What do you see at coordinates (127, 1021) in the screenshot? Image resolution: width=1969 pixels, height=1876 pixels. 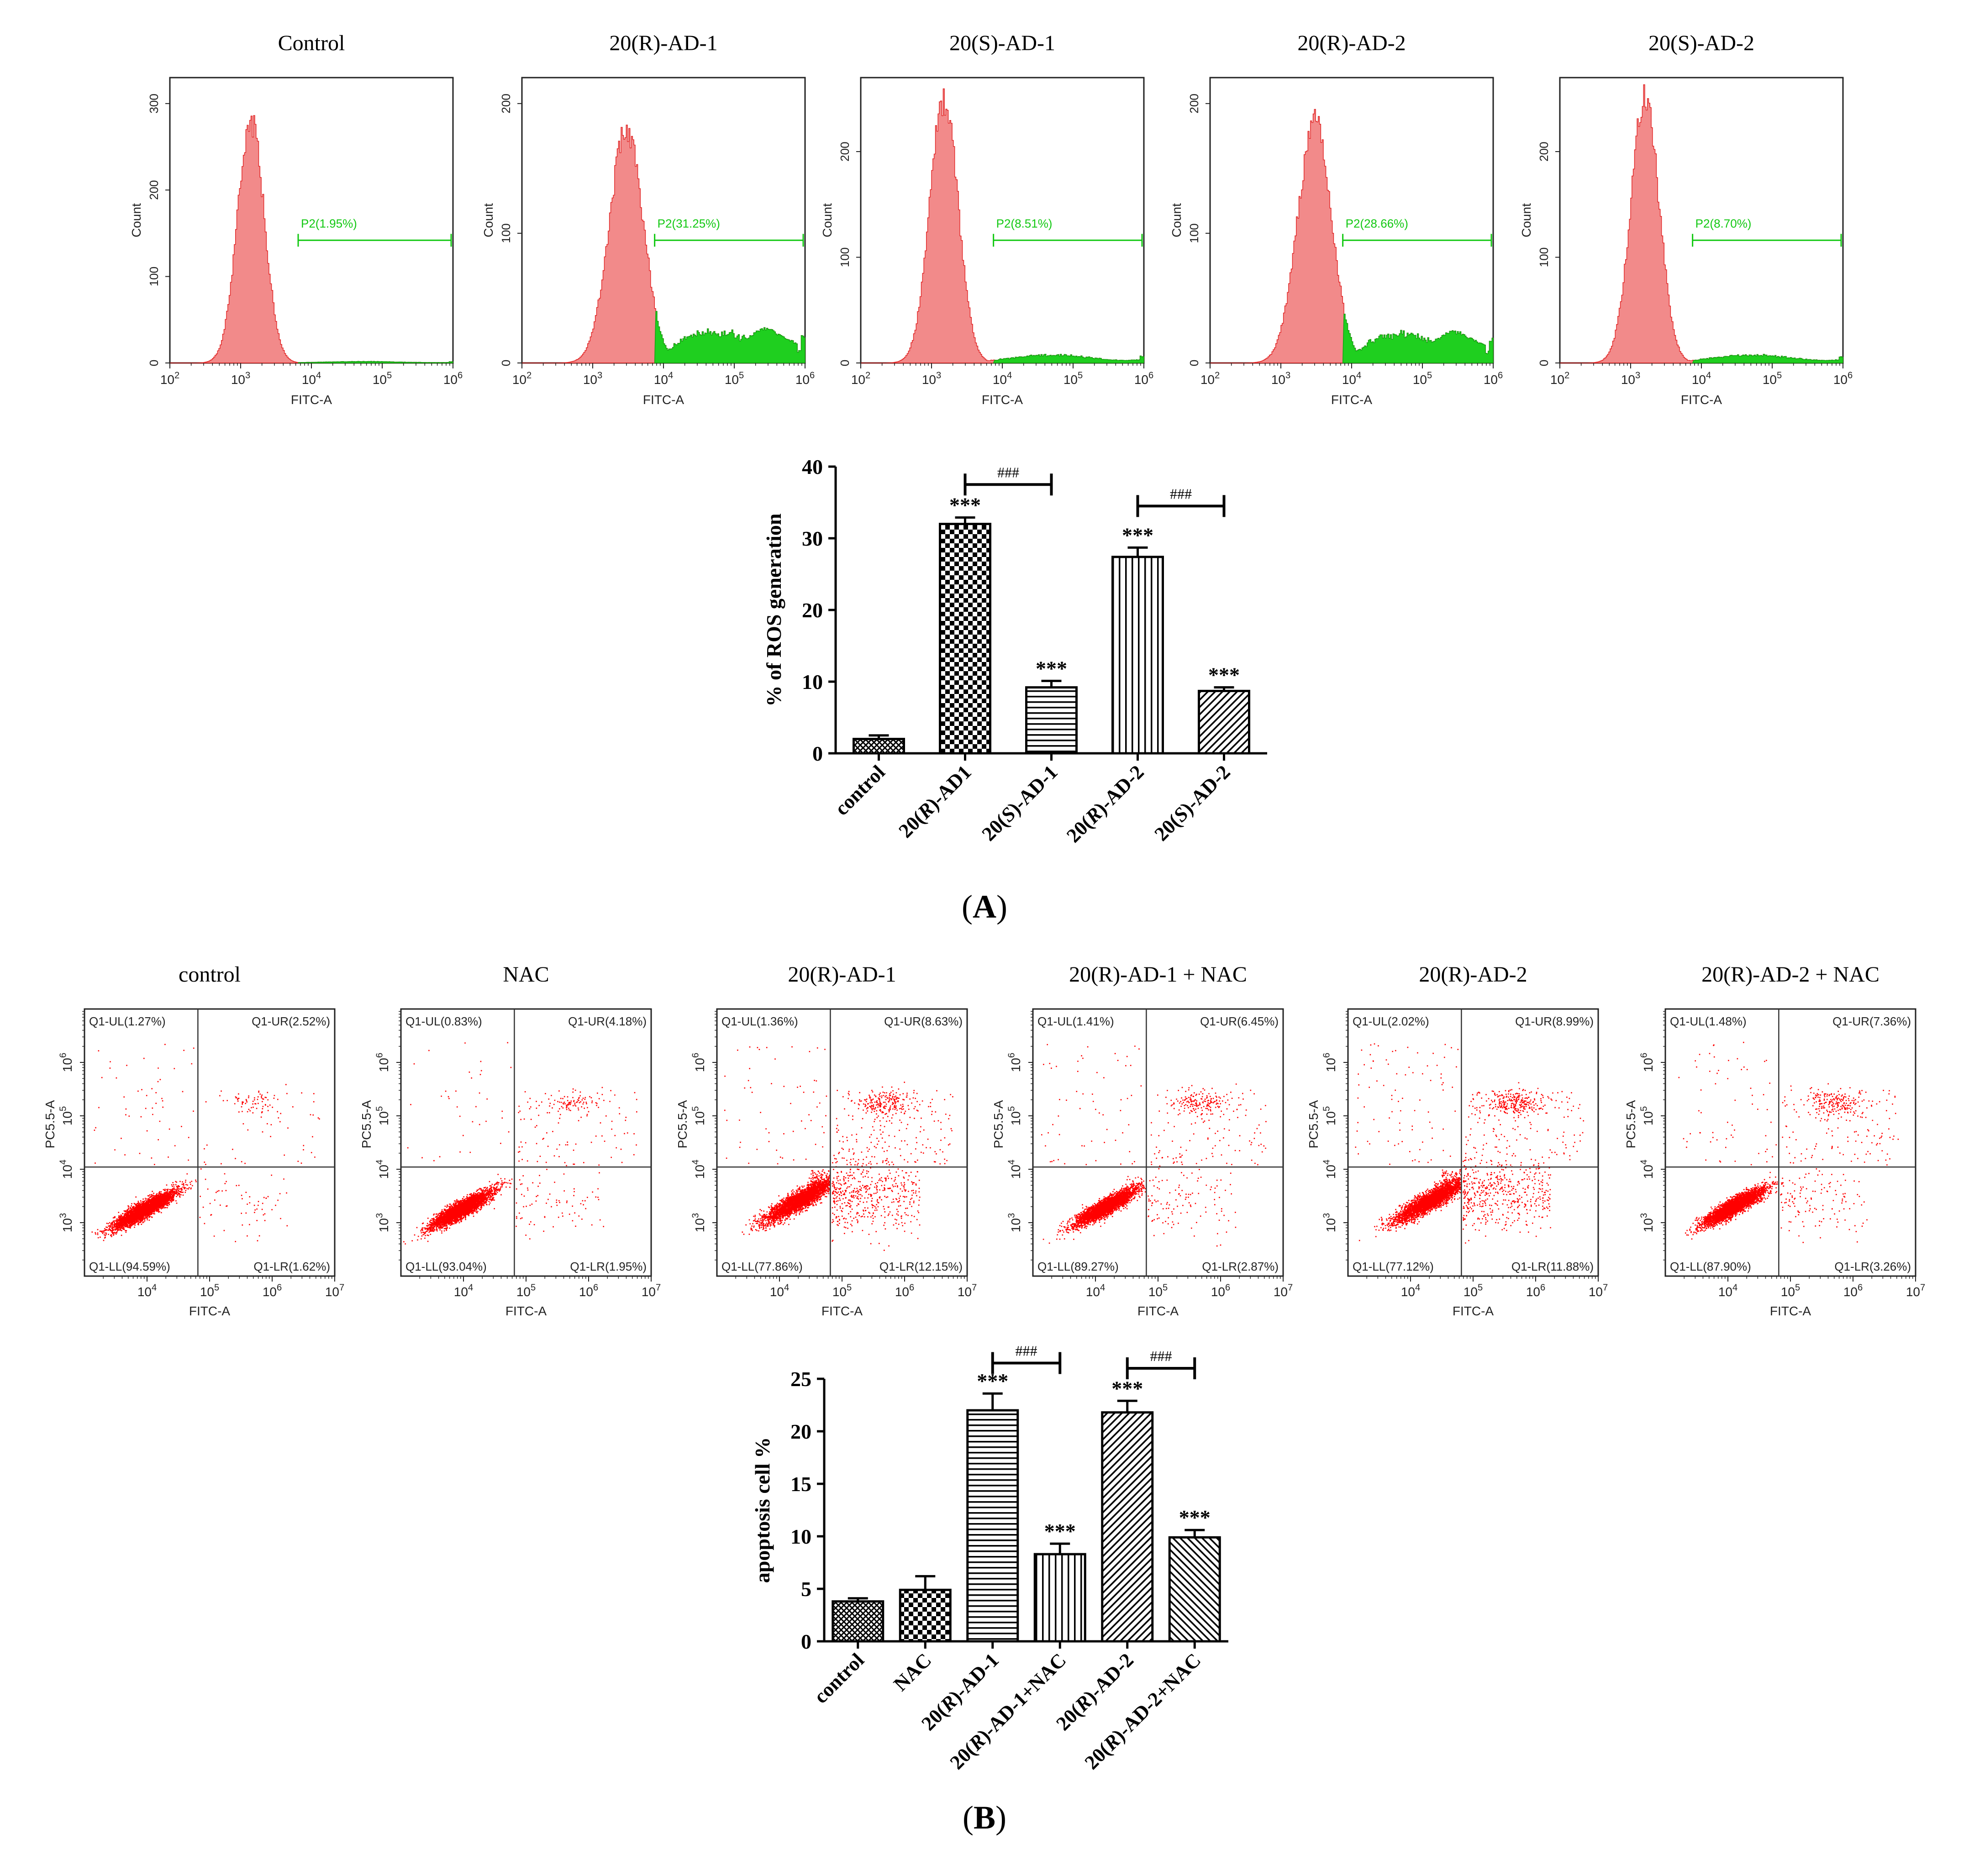 I see `quadrant-ul-label: Q1-UL(1.27%)` at bounding box center [127, 1021].